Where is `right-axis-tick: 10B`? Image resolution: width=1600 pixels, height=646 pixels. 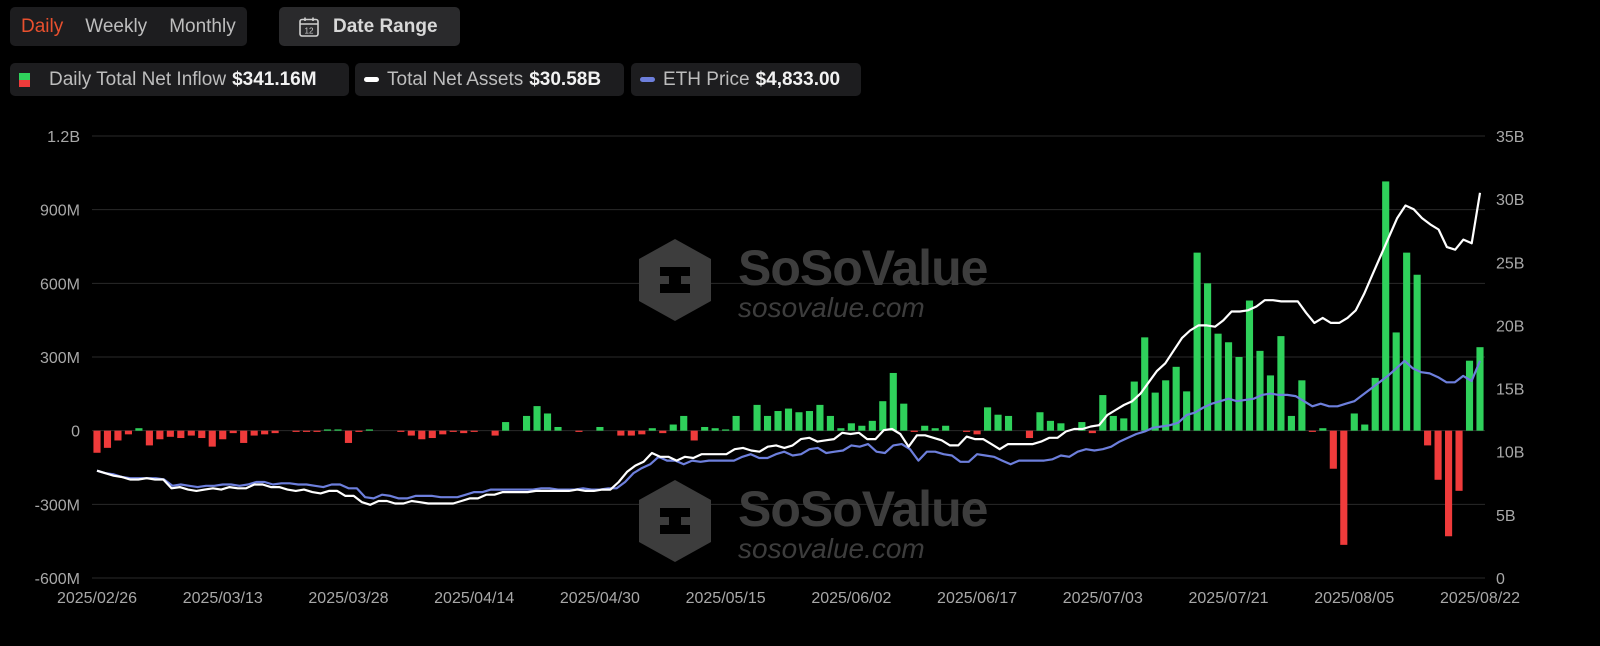 right-axis-tick: 10B is located at coordinates (1510, 453).